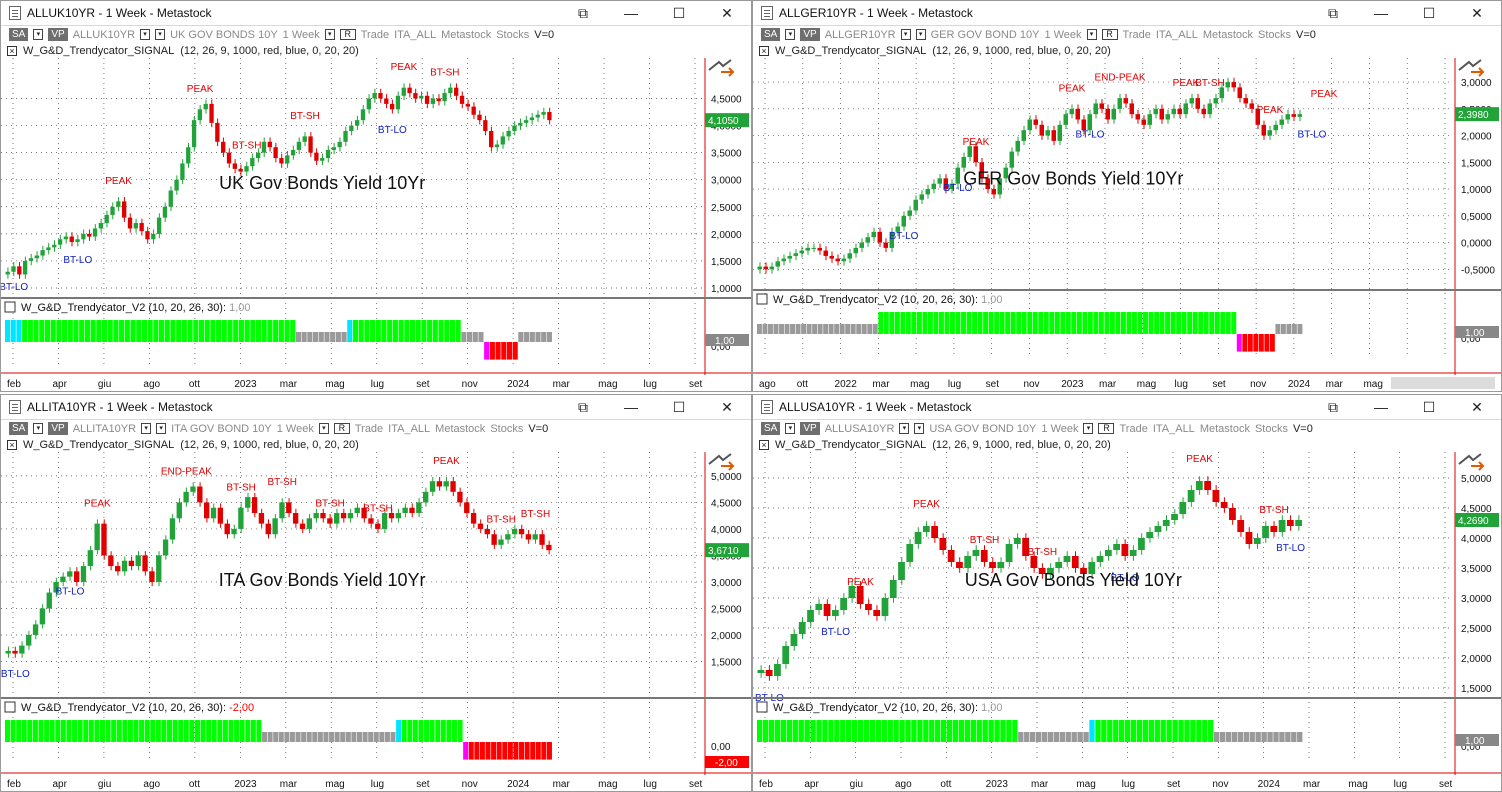 This screenshot has width=1502, height=792. Describe the element at coordinates (1127, 13) in the screenshot. I see `window-titlebar: ALLGER10YR - 1 Week - Metastock ⧉ — ☐ ✕` at that location.